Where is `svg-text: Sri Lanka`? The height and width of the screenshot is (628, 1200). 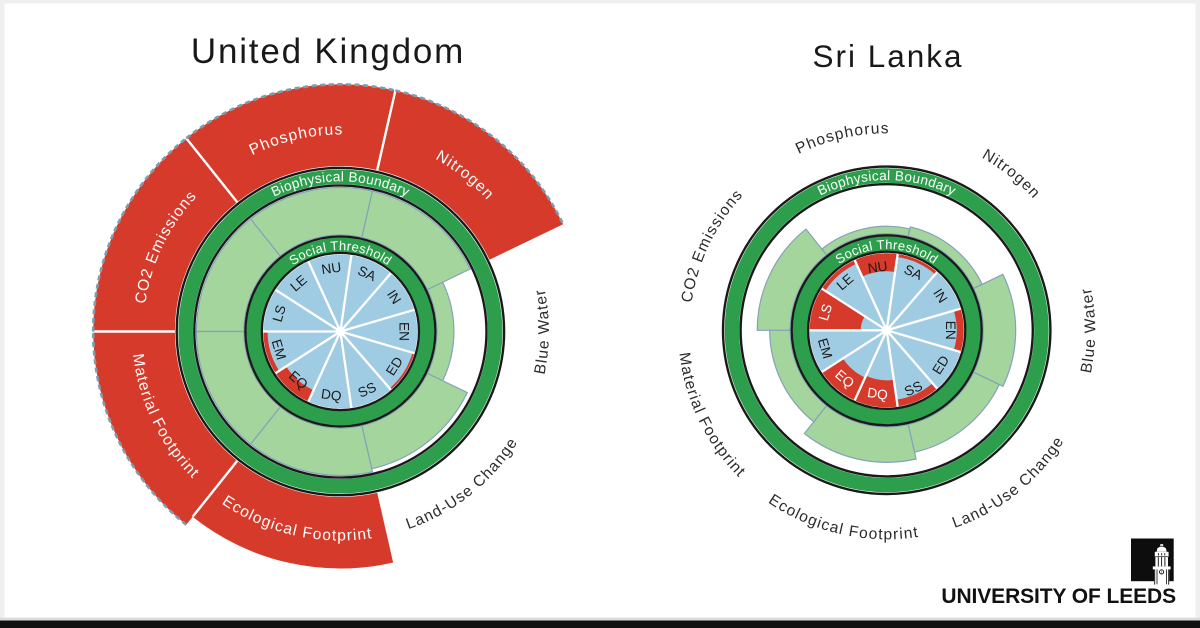
svg-text: Sri Lanka is located at coordinates (887, 56).